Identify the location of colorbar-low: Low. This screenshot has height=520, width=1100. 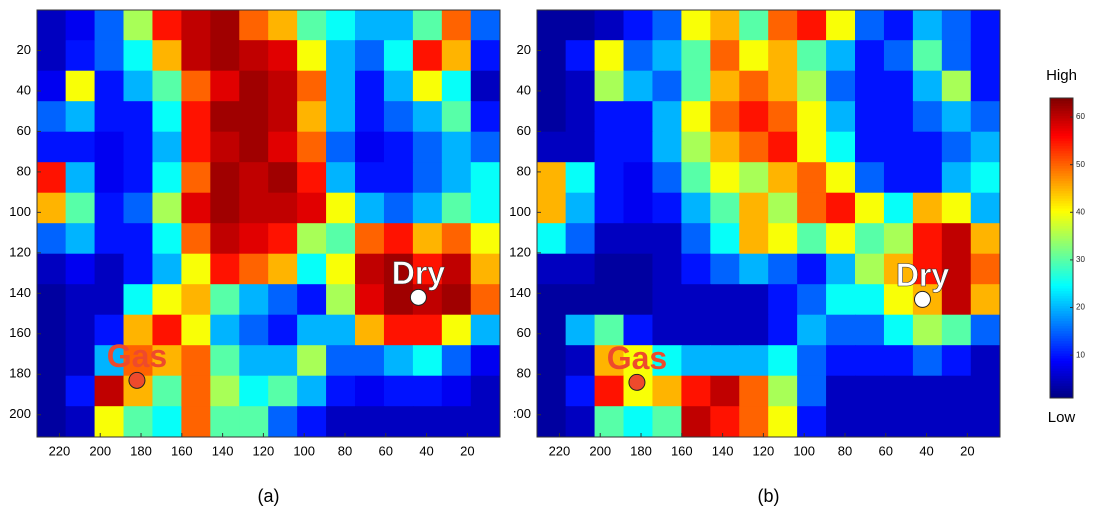
(1062, 417).